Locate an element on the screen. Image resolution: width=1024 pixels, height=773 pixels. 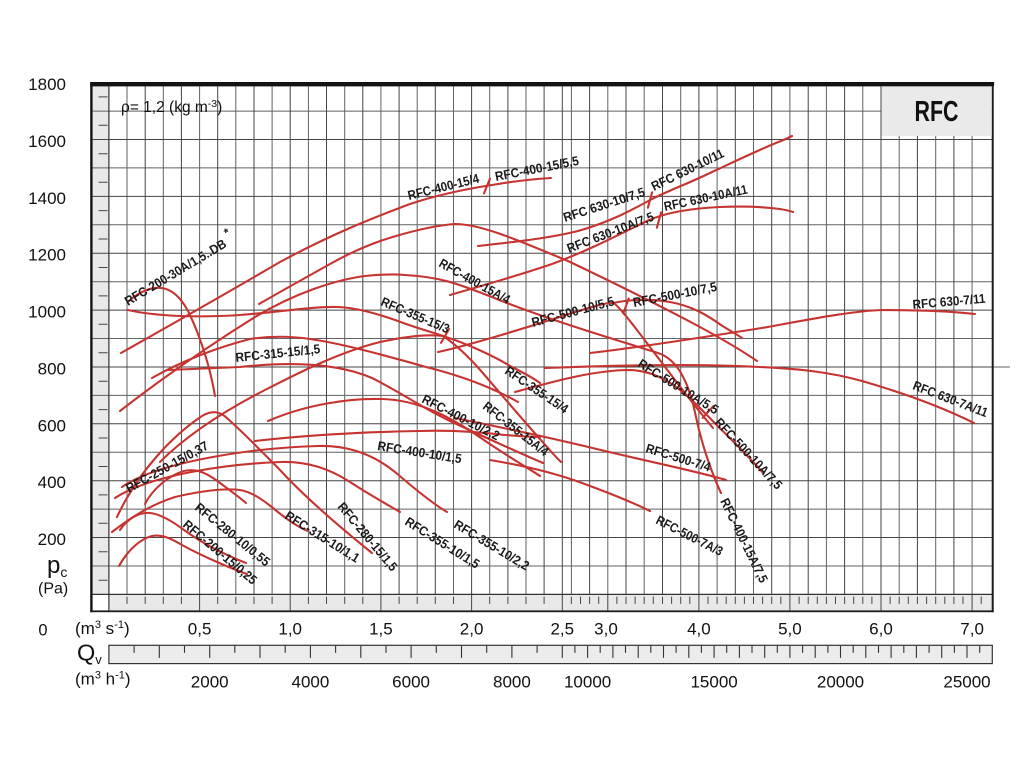
svg-text: 1,5 is located at coordinates (381, 629).